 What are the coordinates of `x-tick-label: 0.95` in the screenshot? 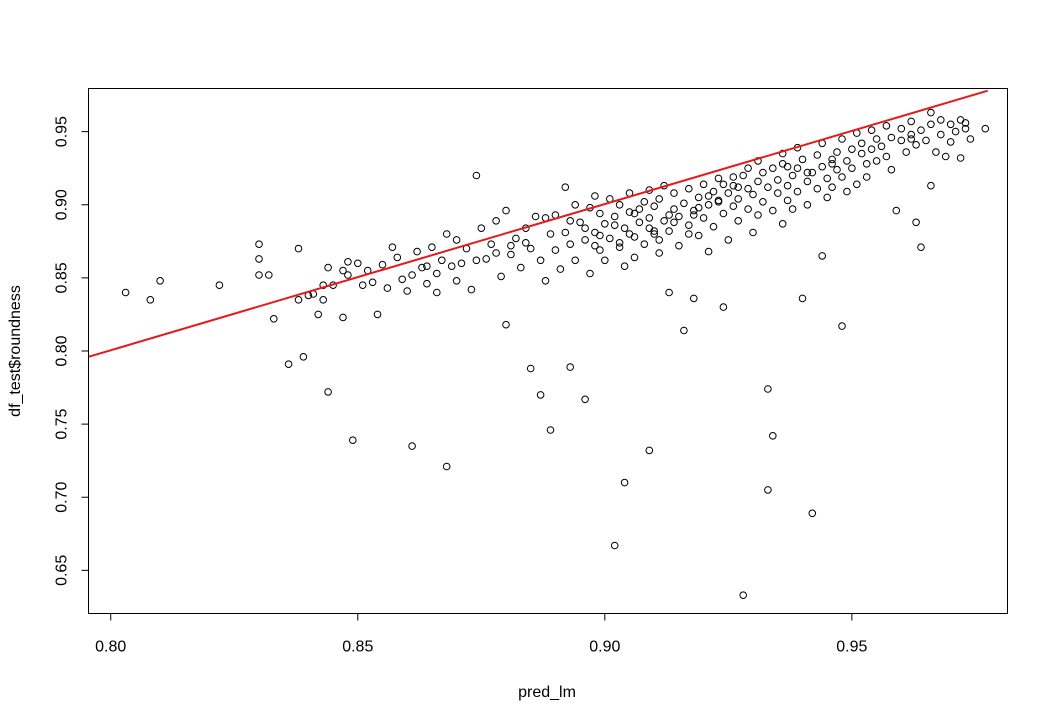 It's located at (851, 647).